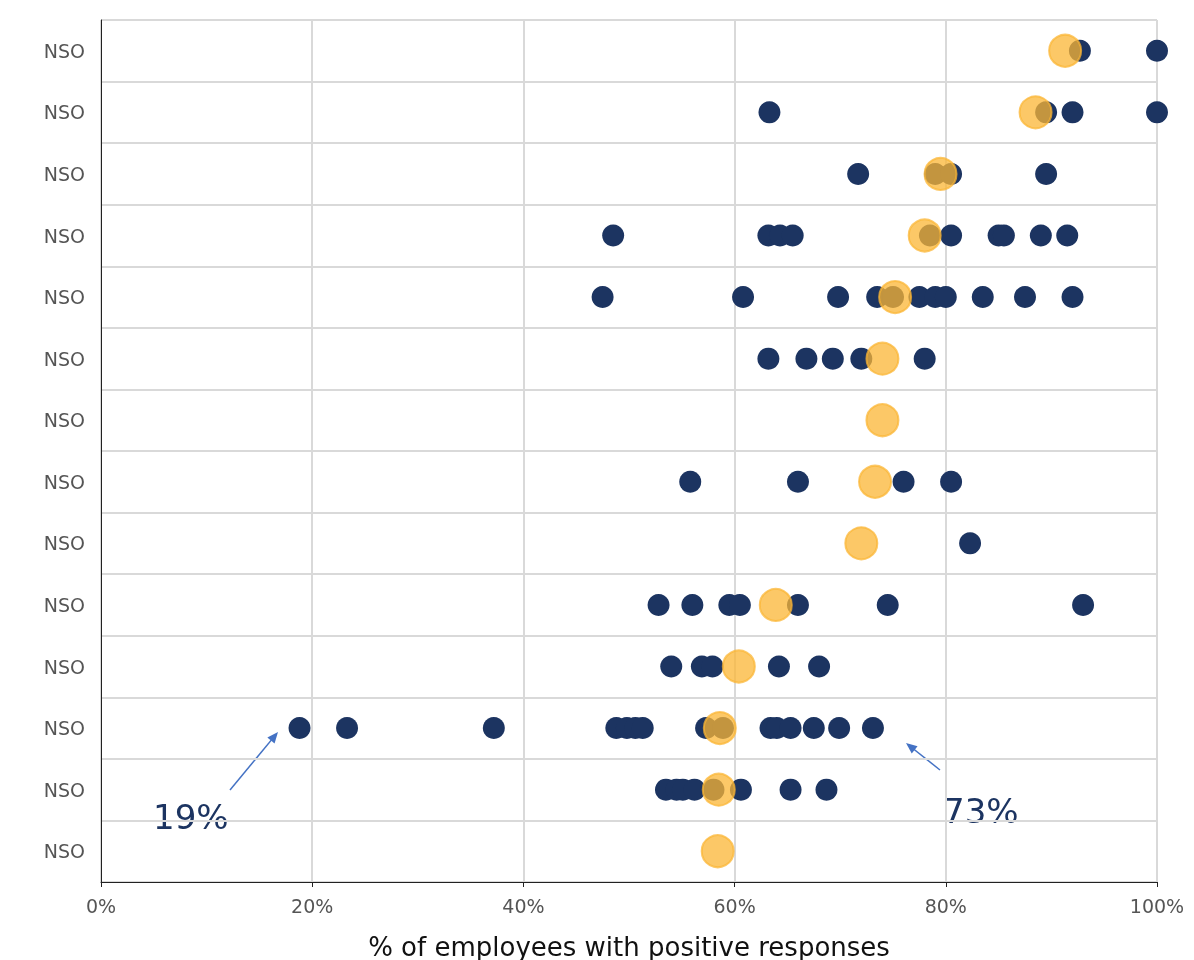  What do you see at coordinates (312, 905) in the screenshot?
I see `x-tick-label: 20%` at bounding box center [312, 905].